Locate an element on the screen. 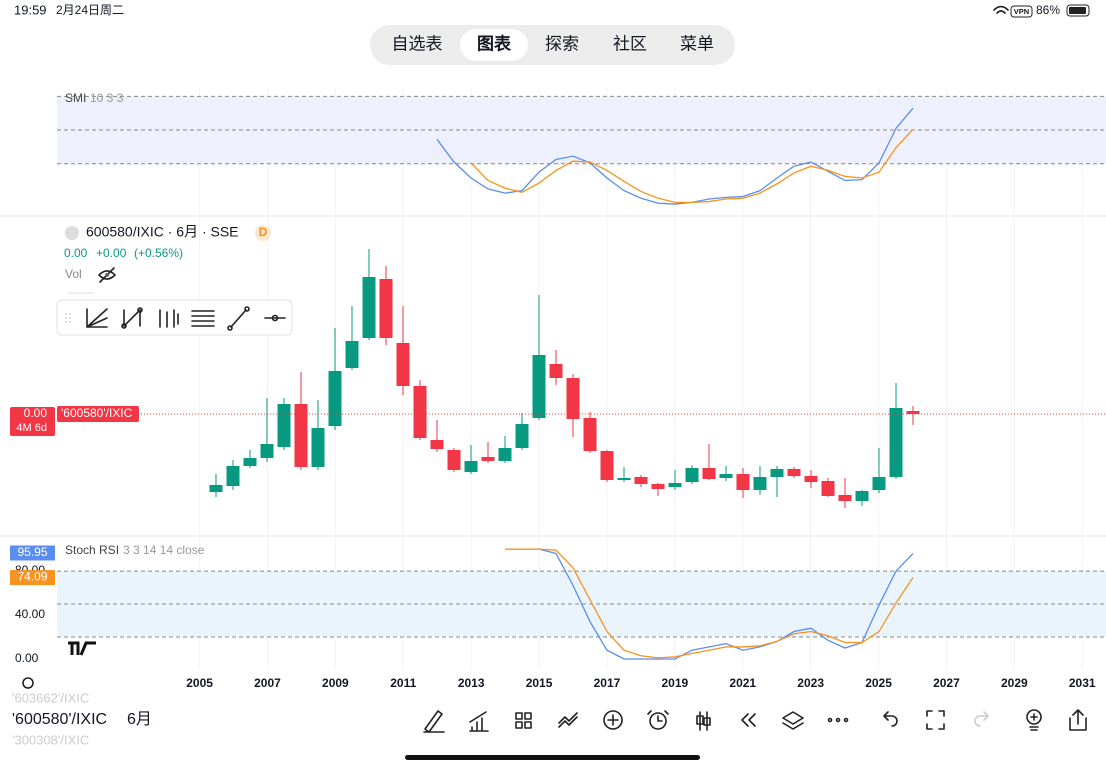 The height and width of the screenshot is (768, 1106). symbol-title: 600580/IXIC · 6月 · SSE is located at coordinates (162, 232).